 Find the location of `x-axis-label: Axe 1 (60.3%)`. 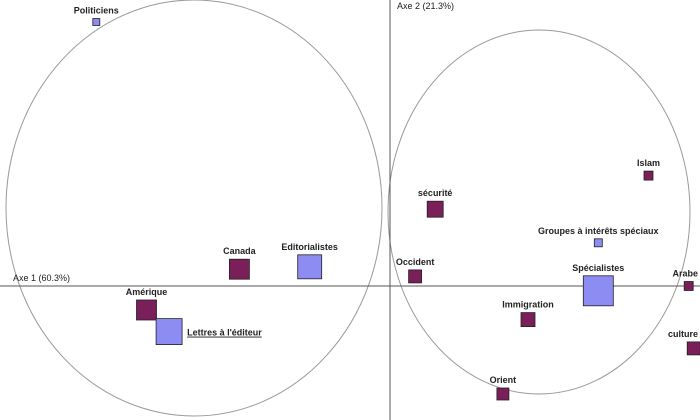

x-axis-label: Axe 1 (60.3%) is located at coordinates (41, 278).